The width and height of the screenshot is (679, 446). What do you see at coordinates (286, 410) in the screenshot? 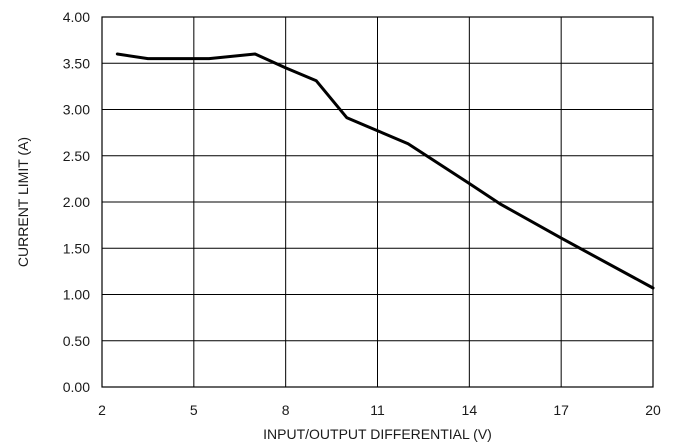
I see `x-tick-label: 8` at bounding box center [286, 410].